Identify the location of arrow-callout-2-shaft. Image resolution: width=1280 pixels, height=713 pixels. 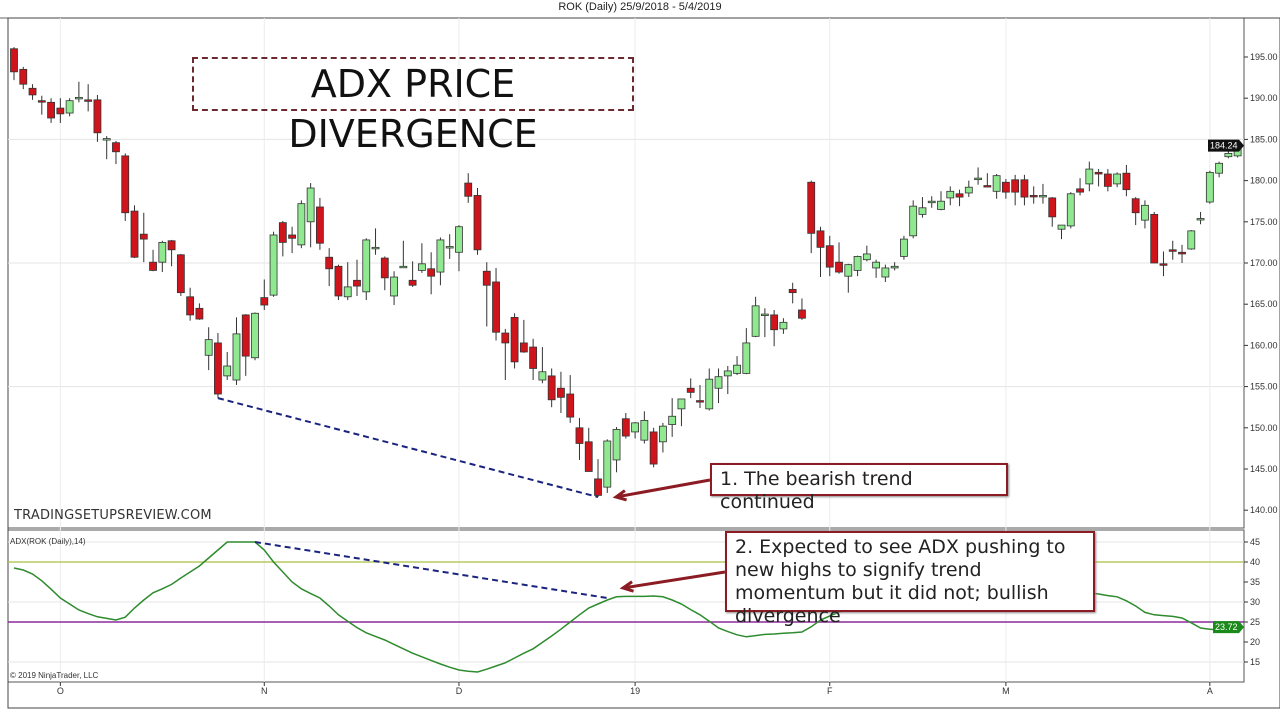
(674, 580).